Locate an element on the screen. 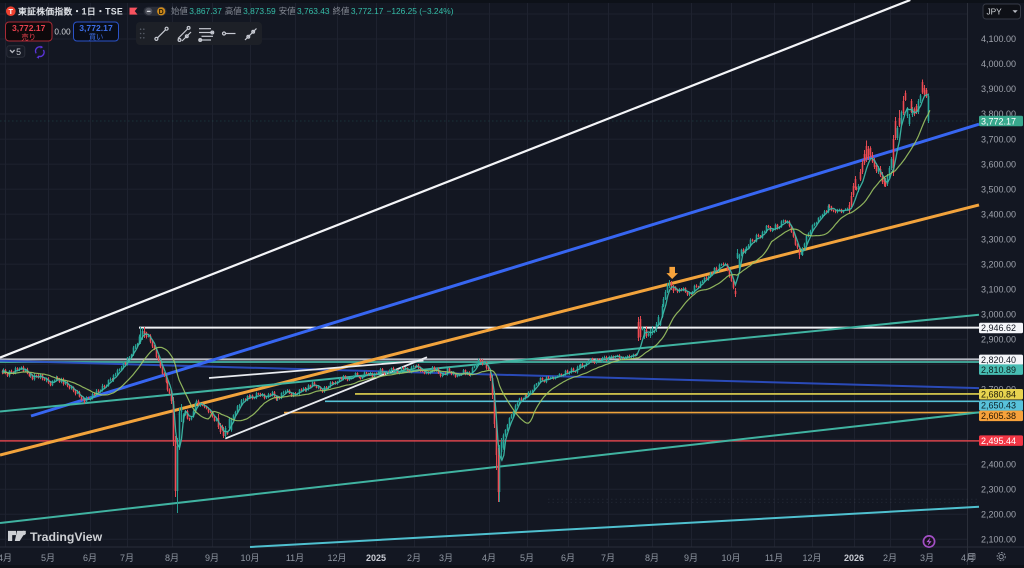 The image size is (1024, 568). svg-text: 2,605.38 is located at coordinates (998, 416).